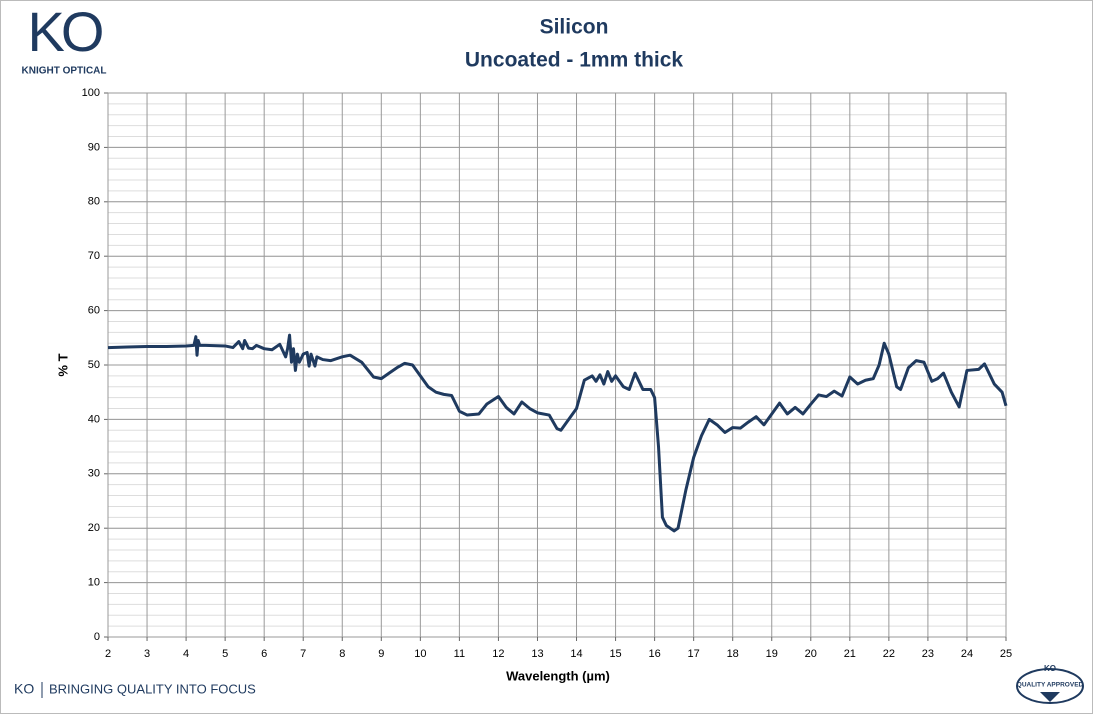 Image resolution: width=1093 pixels, height=714 pixels. What do you see at coordinates (694, 654) in the screenshot?
I see `x-tick-label: 17` at bounding box center [694, 654].